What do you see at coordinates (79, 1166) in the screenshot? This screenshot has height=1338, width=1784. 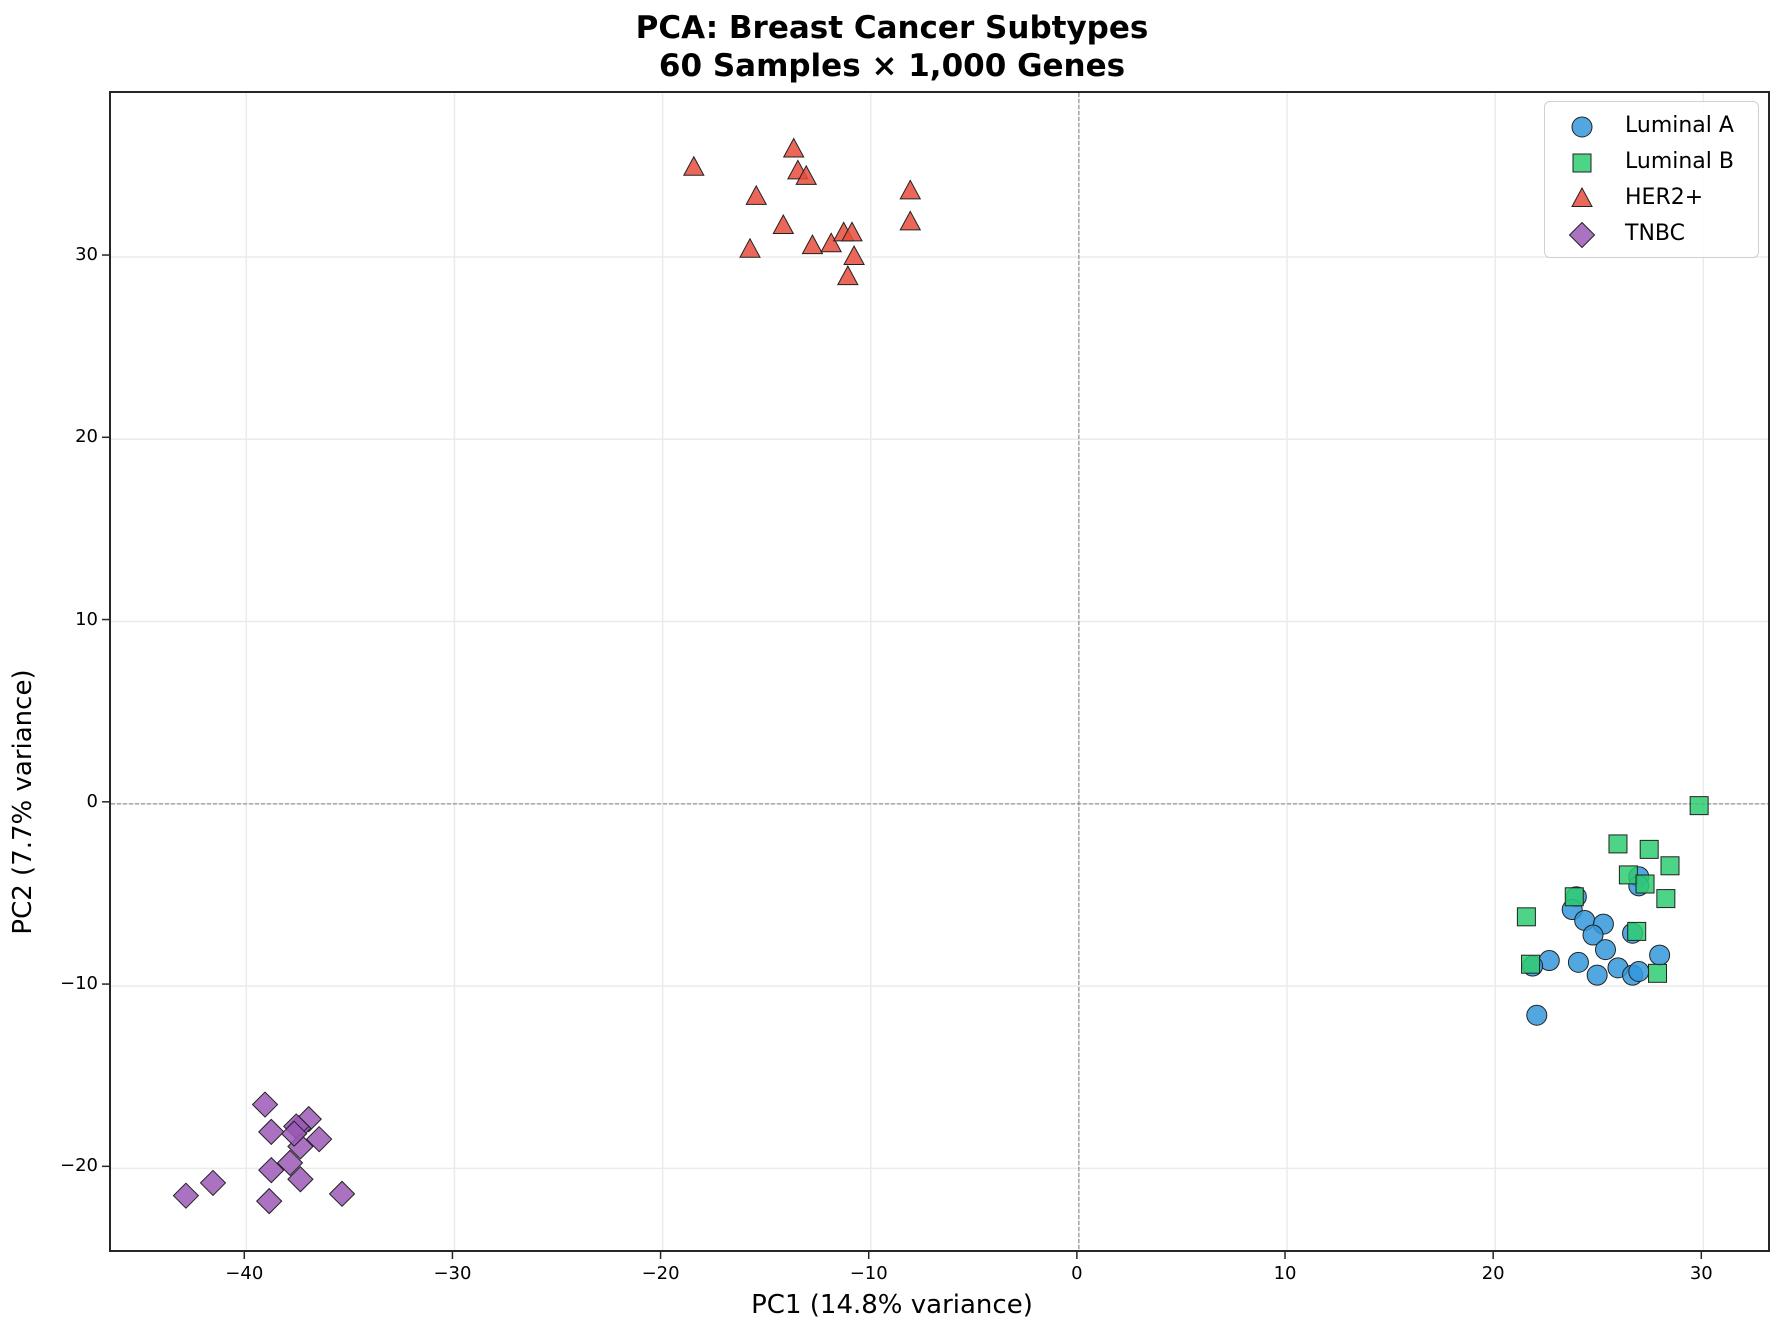 I see `y-tick-label: −20` at bounding box center [79, 1166].